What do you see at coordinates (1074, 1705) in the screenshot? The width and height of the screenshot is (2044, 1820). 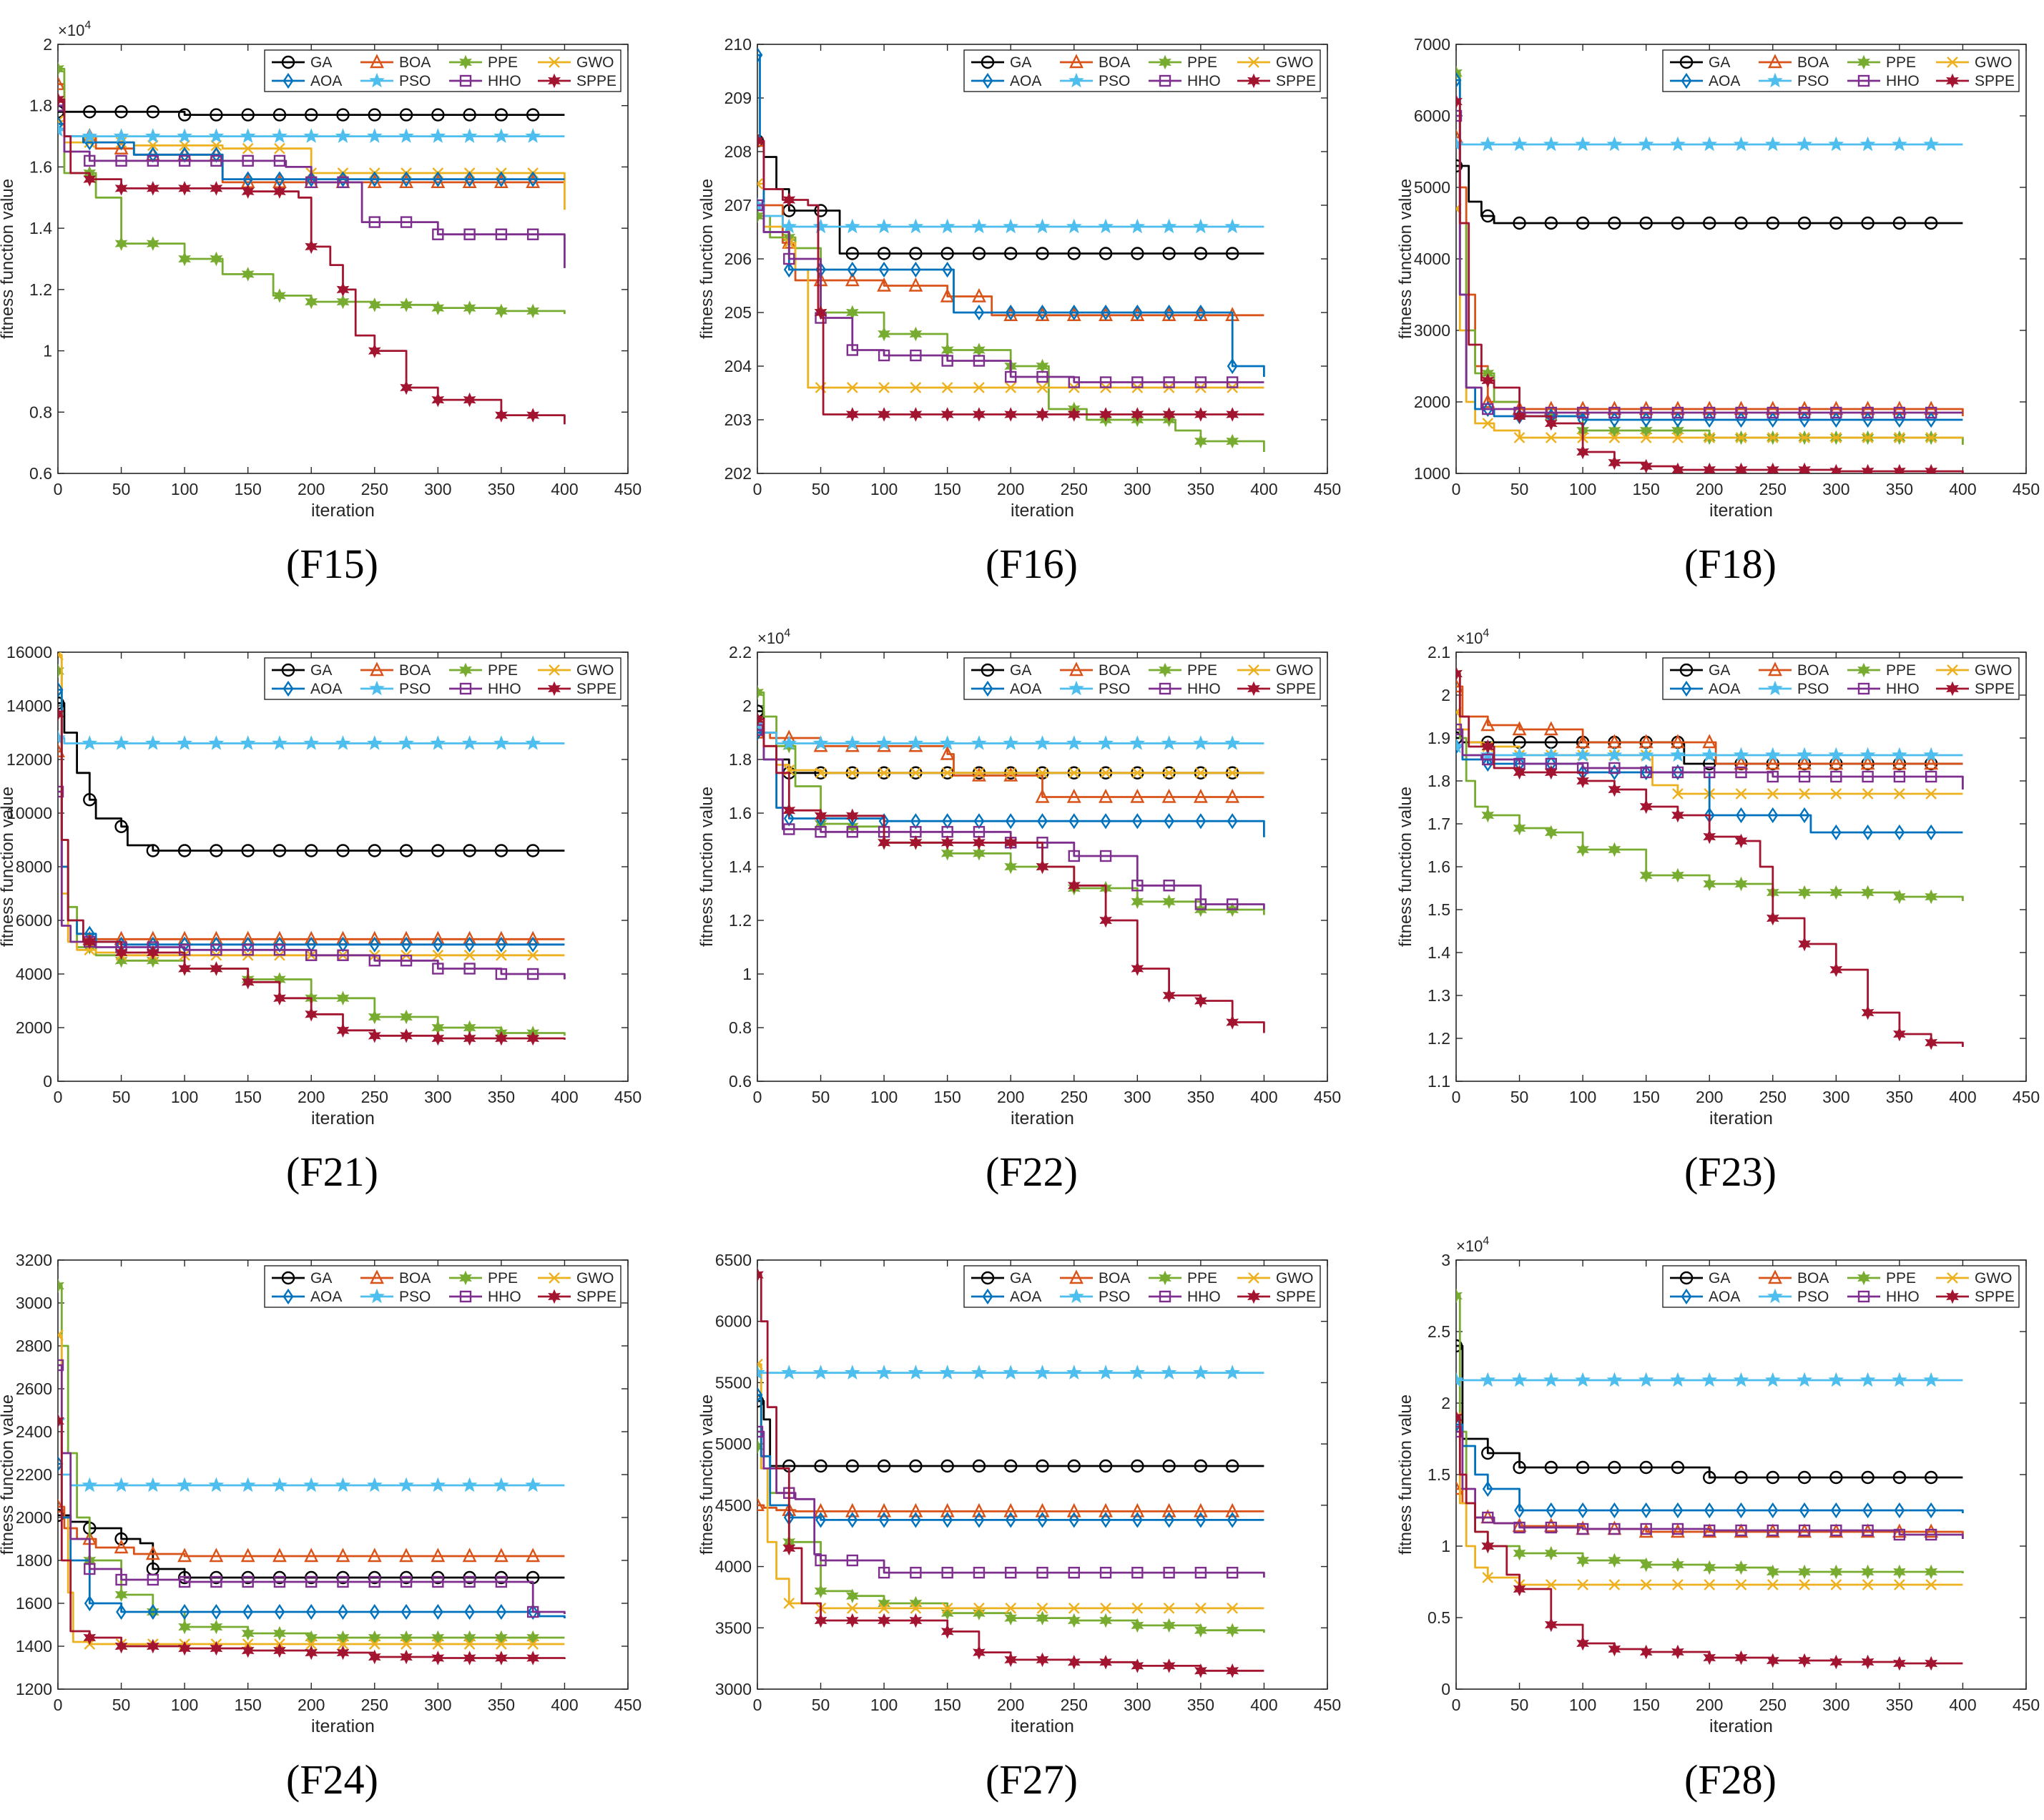 I see `x-tick-label: 250` at bounding box center [1074, 1705].